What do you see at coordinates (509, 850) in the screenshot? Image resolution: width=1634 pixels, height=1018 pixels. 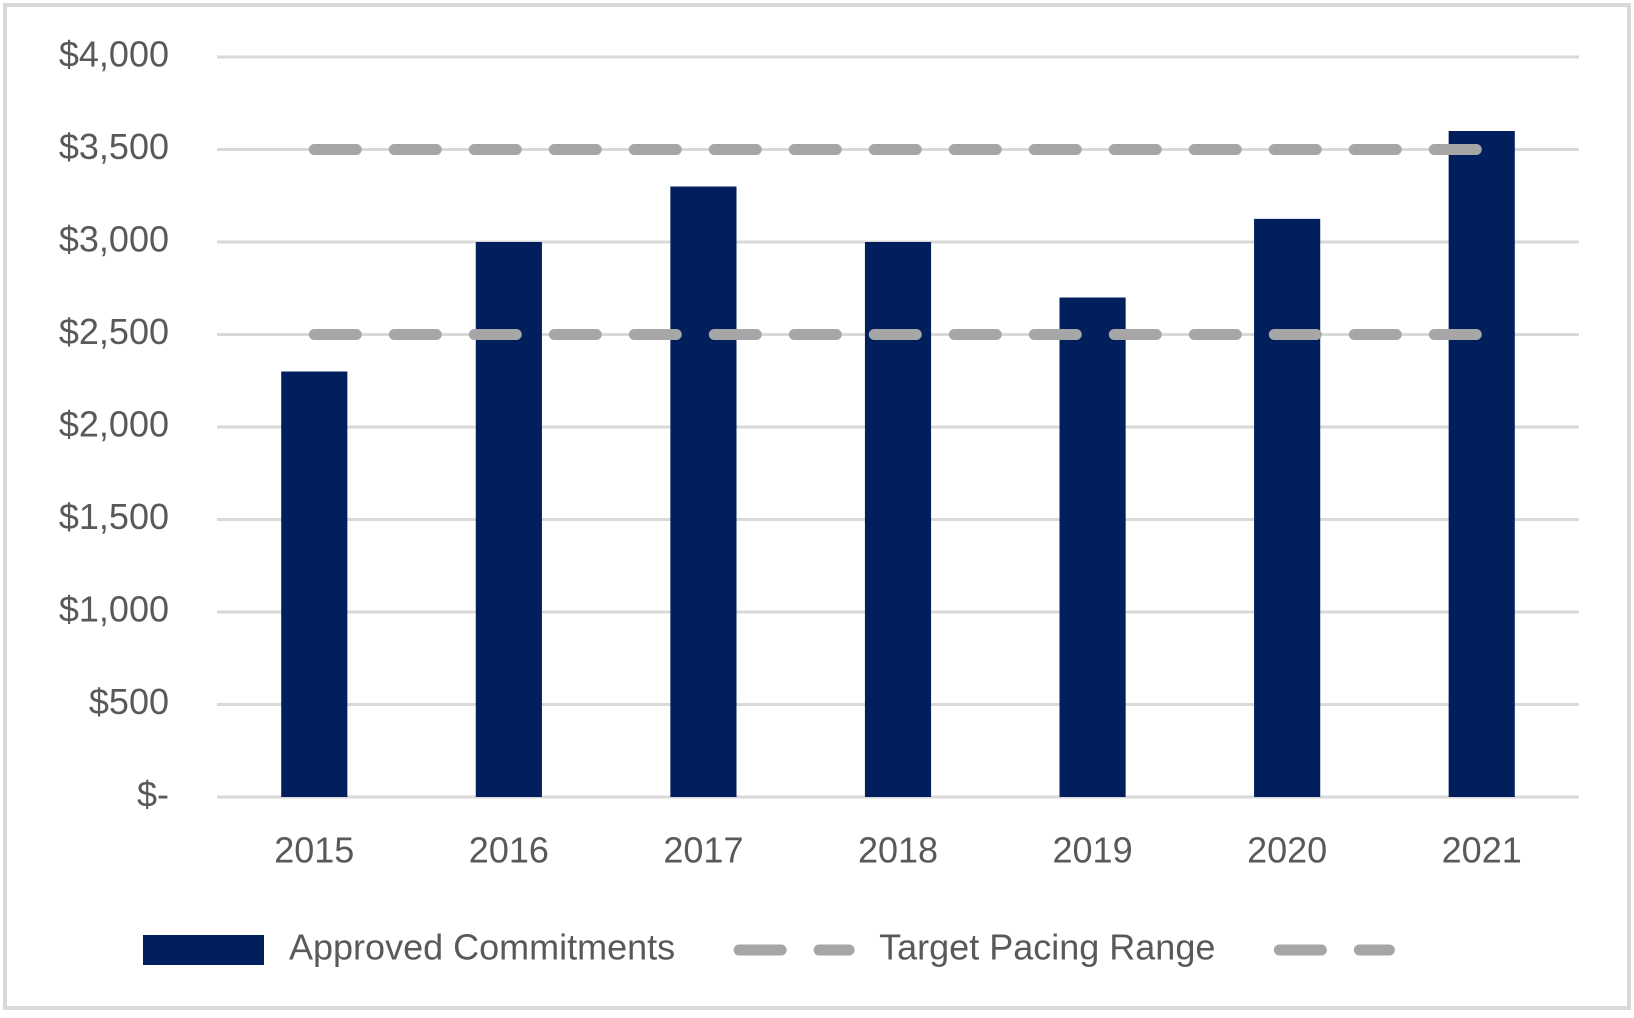 I see `x-tick-label: 2016` at bounding box center [509, 850].